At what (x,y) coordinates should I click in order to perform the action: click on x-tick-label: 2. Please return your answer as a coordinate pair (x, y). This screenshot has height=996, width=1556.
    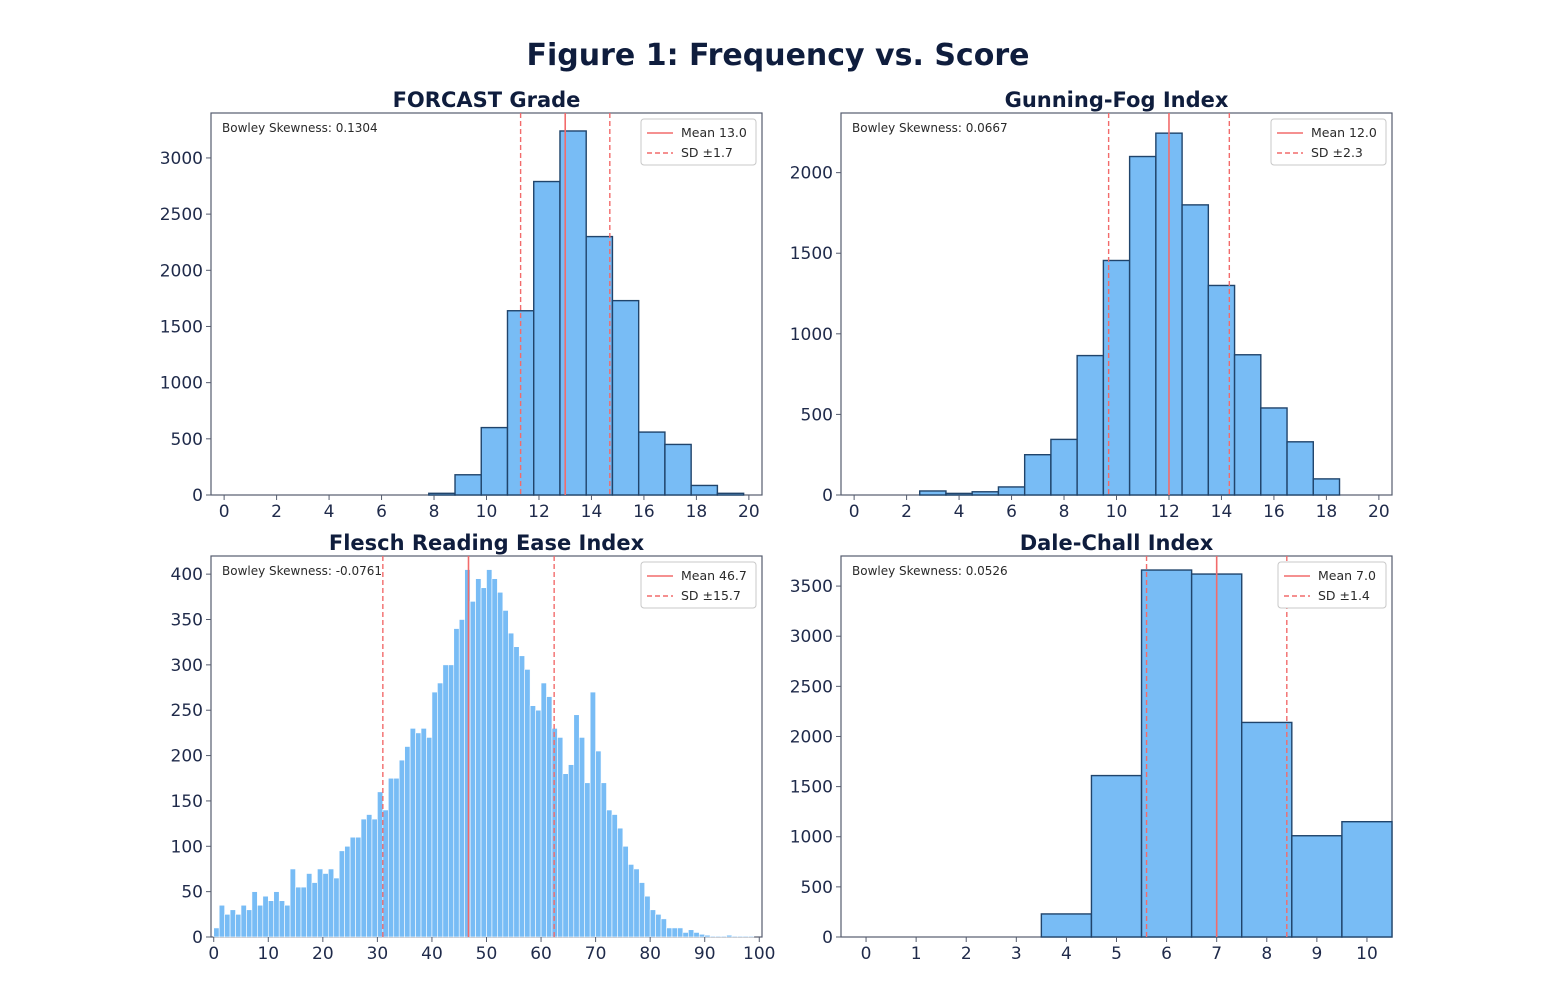
    Looking at the image, I should click on (966, 954).